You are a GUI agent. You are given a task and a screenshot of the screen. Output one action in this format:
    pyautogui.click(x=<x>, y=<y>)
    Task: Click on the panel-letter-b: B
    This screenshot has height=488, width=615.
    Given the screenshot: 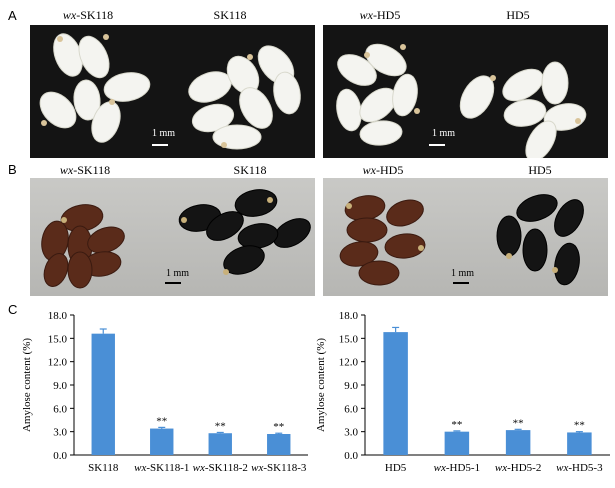 What is the action you would take?
    pyautogui.click(x=12, y=169)
    